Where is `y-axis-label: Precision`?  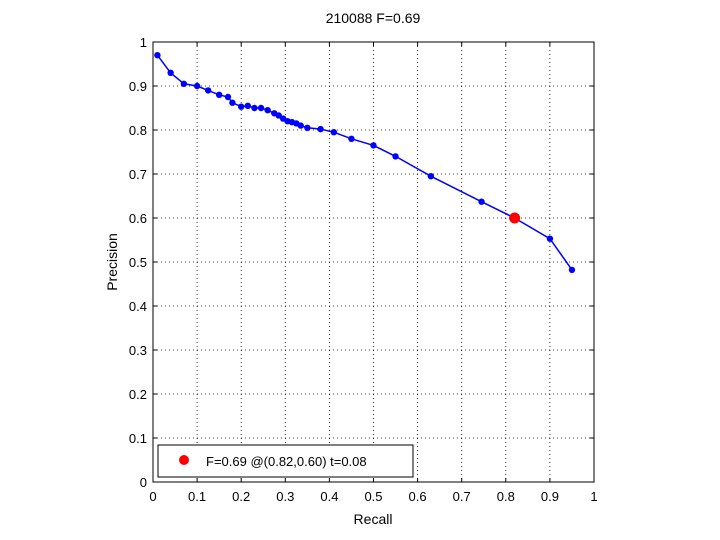
y-axis-label: Precision is located at coordinates (112, 262).